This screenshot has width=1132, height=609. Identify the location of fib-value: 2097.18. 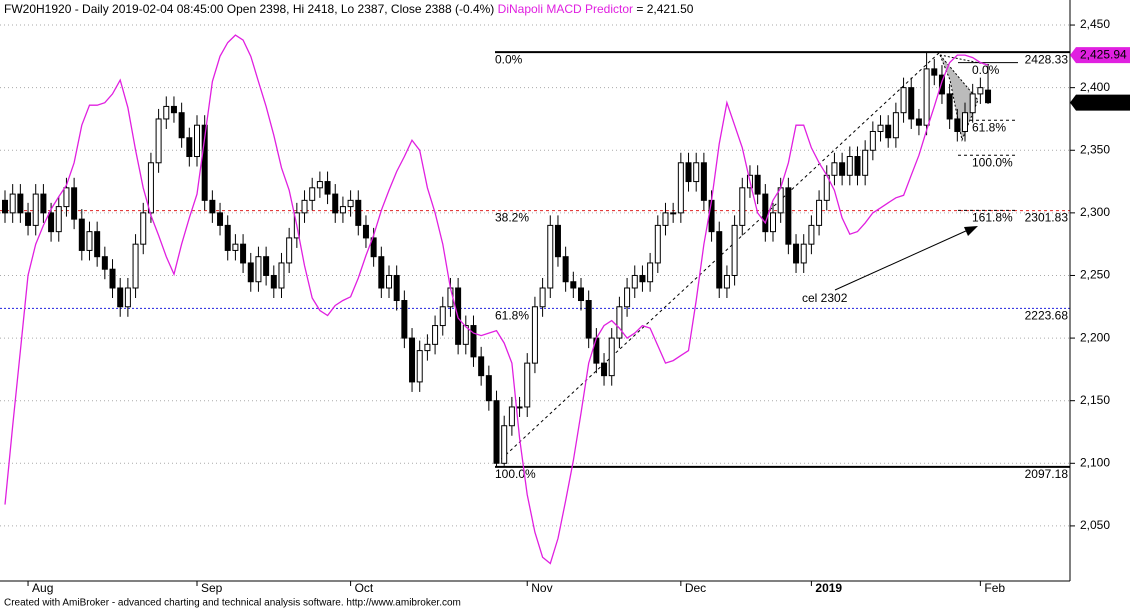
(1047, 474).